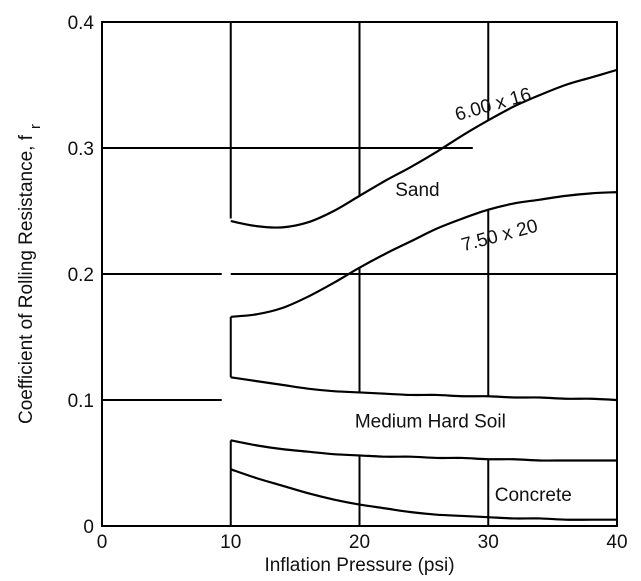 The width and height of the screenshot is (641, 581). Describe the element at coordinates (424, 254) in the screenshot. I see `curve-sand-7-50x20` at that location.